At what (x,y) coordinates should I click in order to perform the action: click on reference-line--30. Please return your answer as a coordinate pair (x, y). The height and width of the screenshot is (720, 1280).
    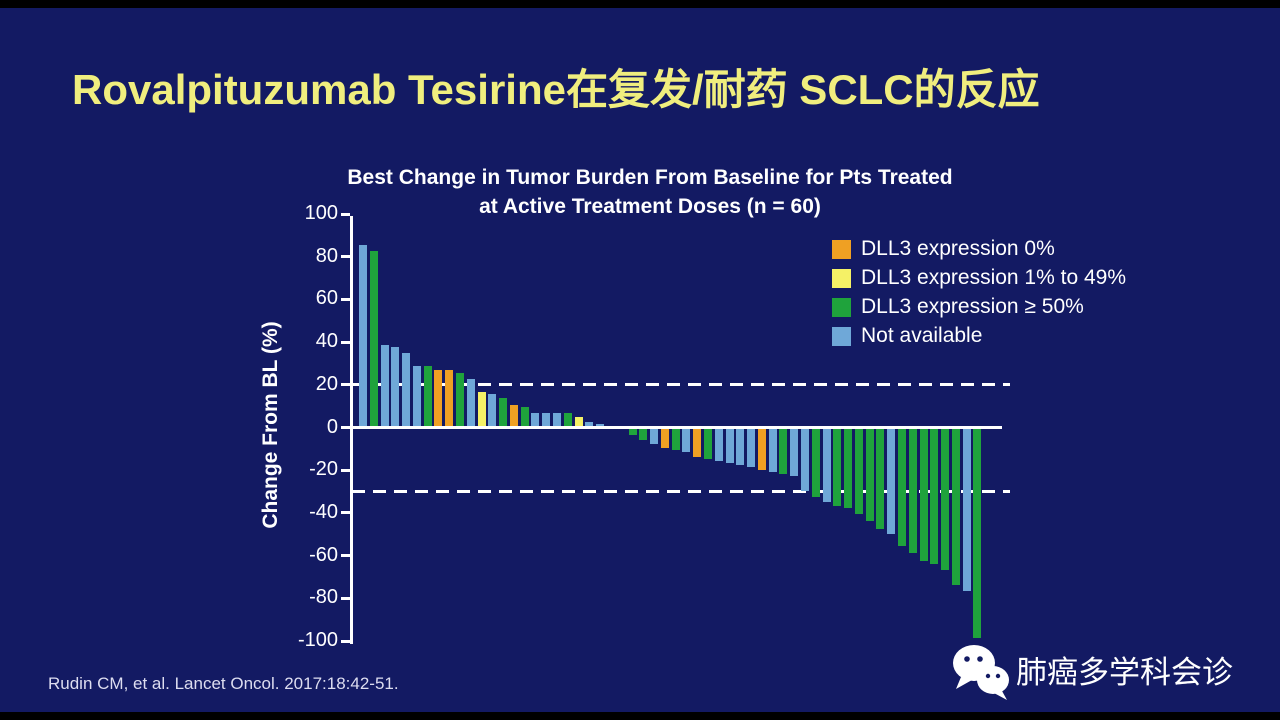
    Looking at the image, I should click on (681, 492).